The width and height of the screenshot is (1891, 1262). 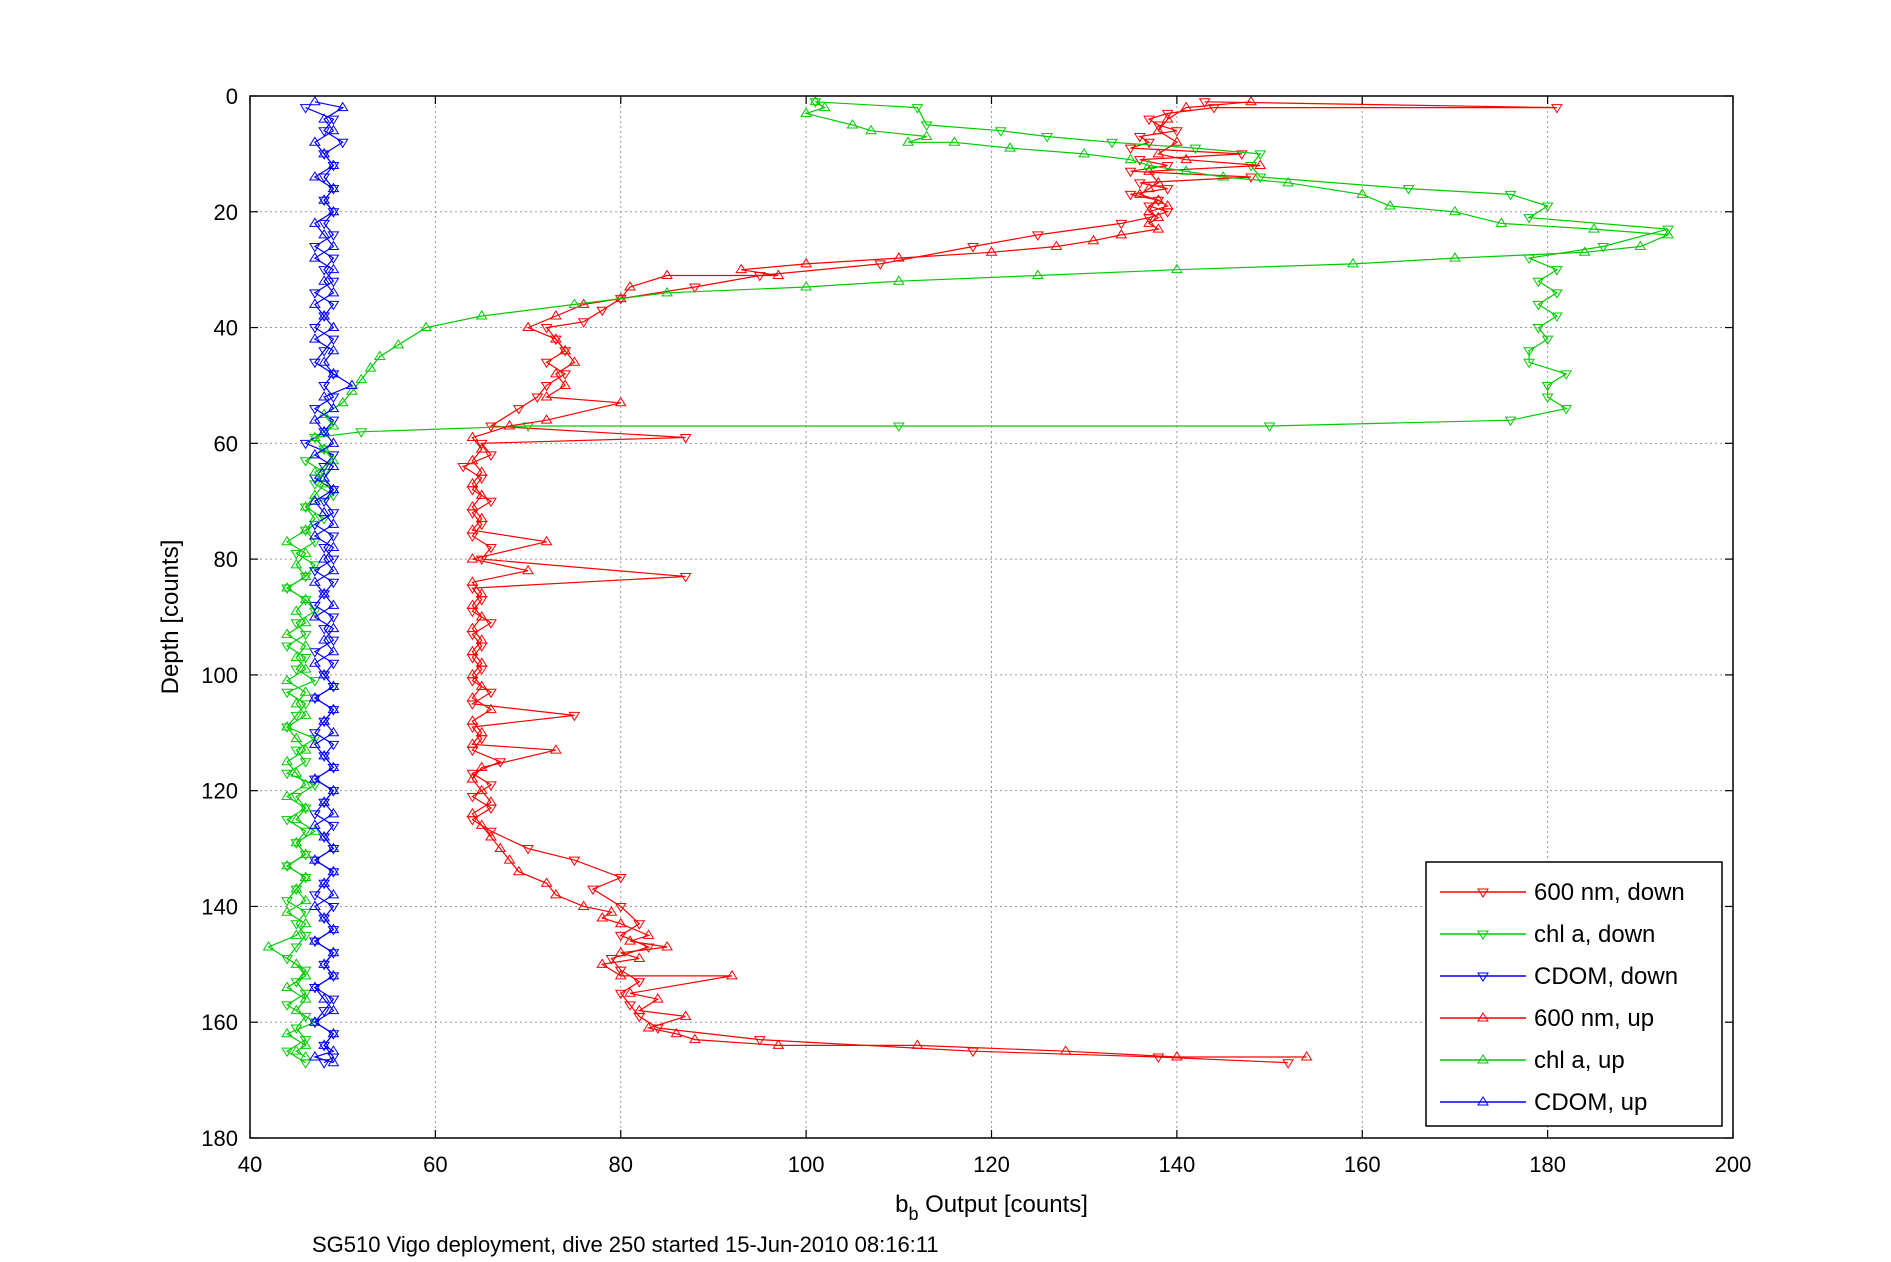 I want to click on y-tick-label: 0, so click(x=232, y=96).